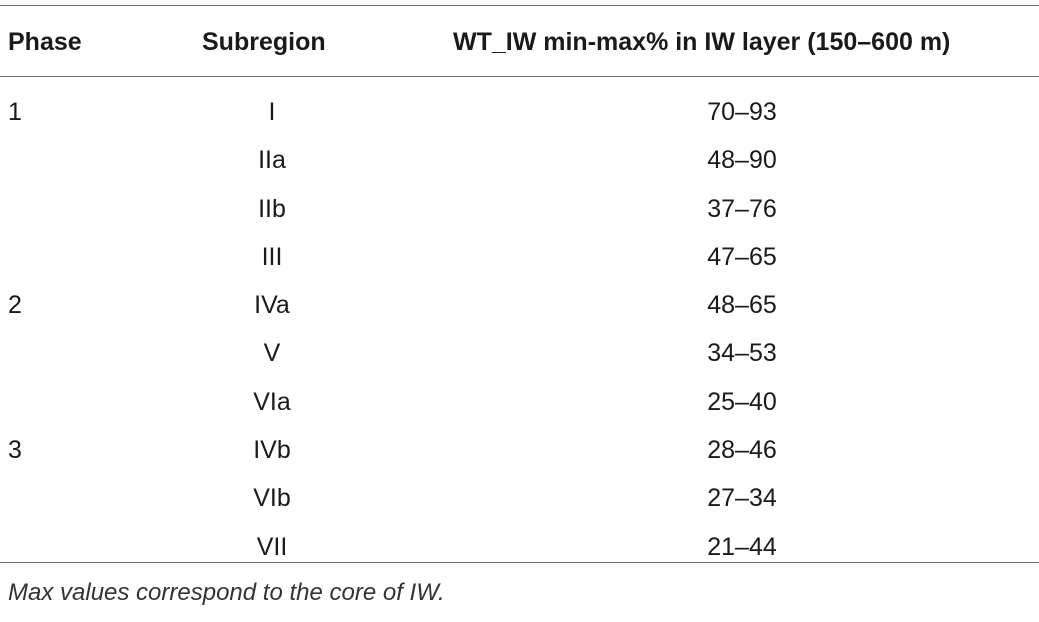  What do you see at coordinates (519, 257) in the screenshot?
I see `table-row: III 47–65` at bounding box center [519, 257].